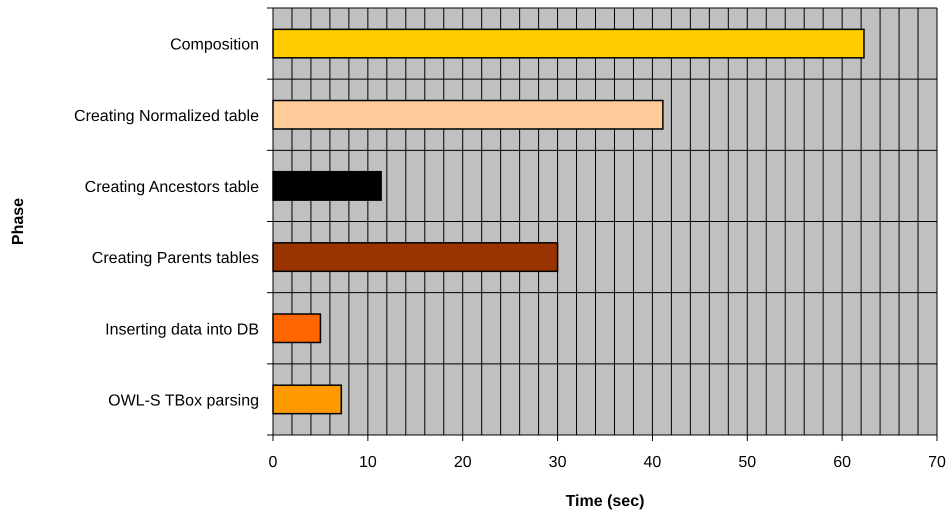  Describe the element at coordinates (463, 462) in the screenshot. I see `x-tick-label: 20` at that location.